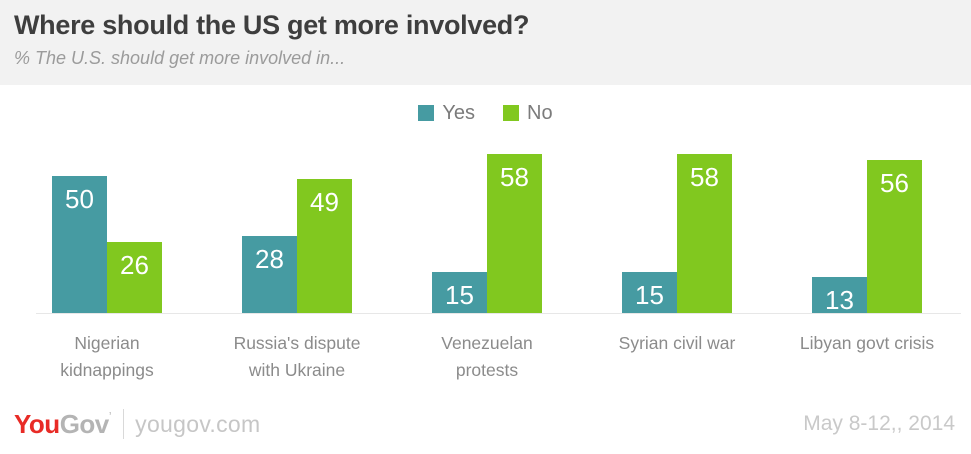 This screenshot has width=971, height=454. Describe the element at coordinates (879, 423) in the screenshot. I see `footer-date: May 8-12,, 2014` at that location.